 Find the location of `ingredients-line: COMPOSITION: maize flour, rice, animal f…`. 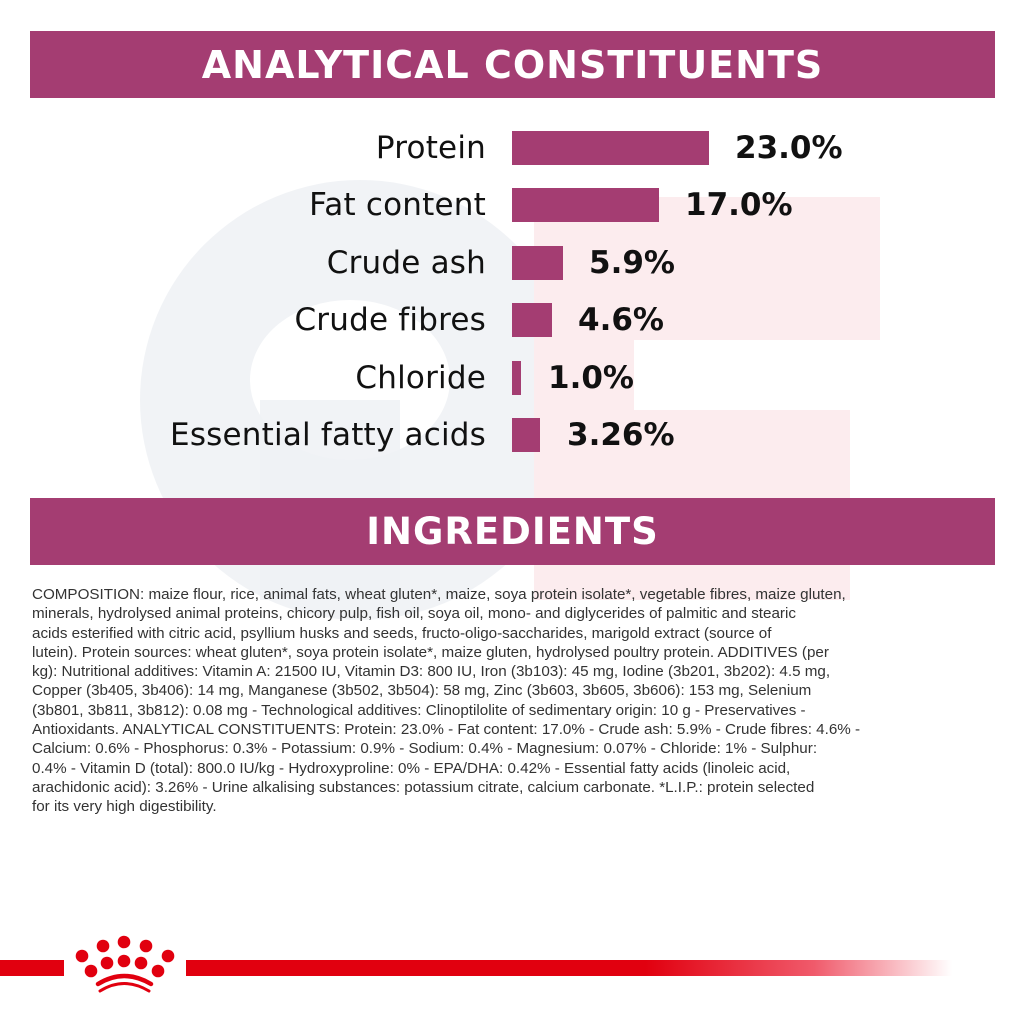

ingredients-line: COMPOSITION: maize flour, rice, animal f… is located at coordinates (439, 594).